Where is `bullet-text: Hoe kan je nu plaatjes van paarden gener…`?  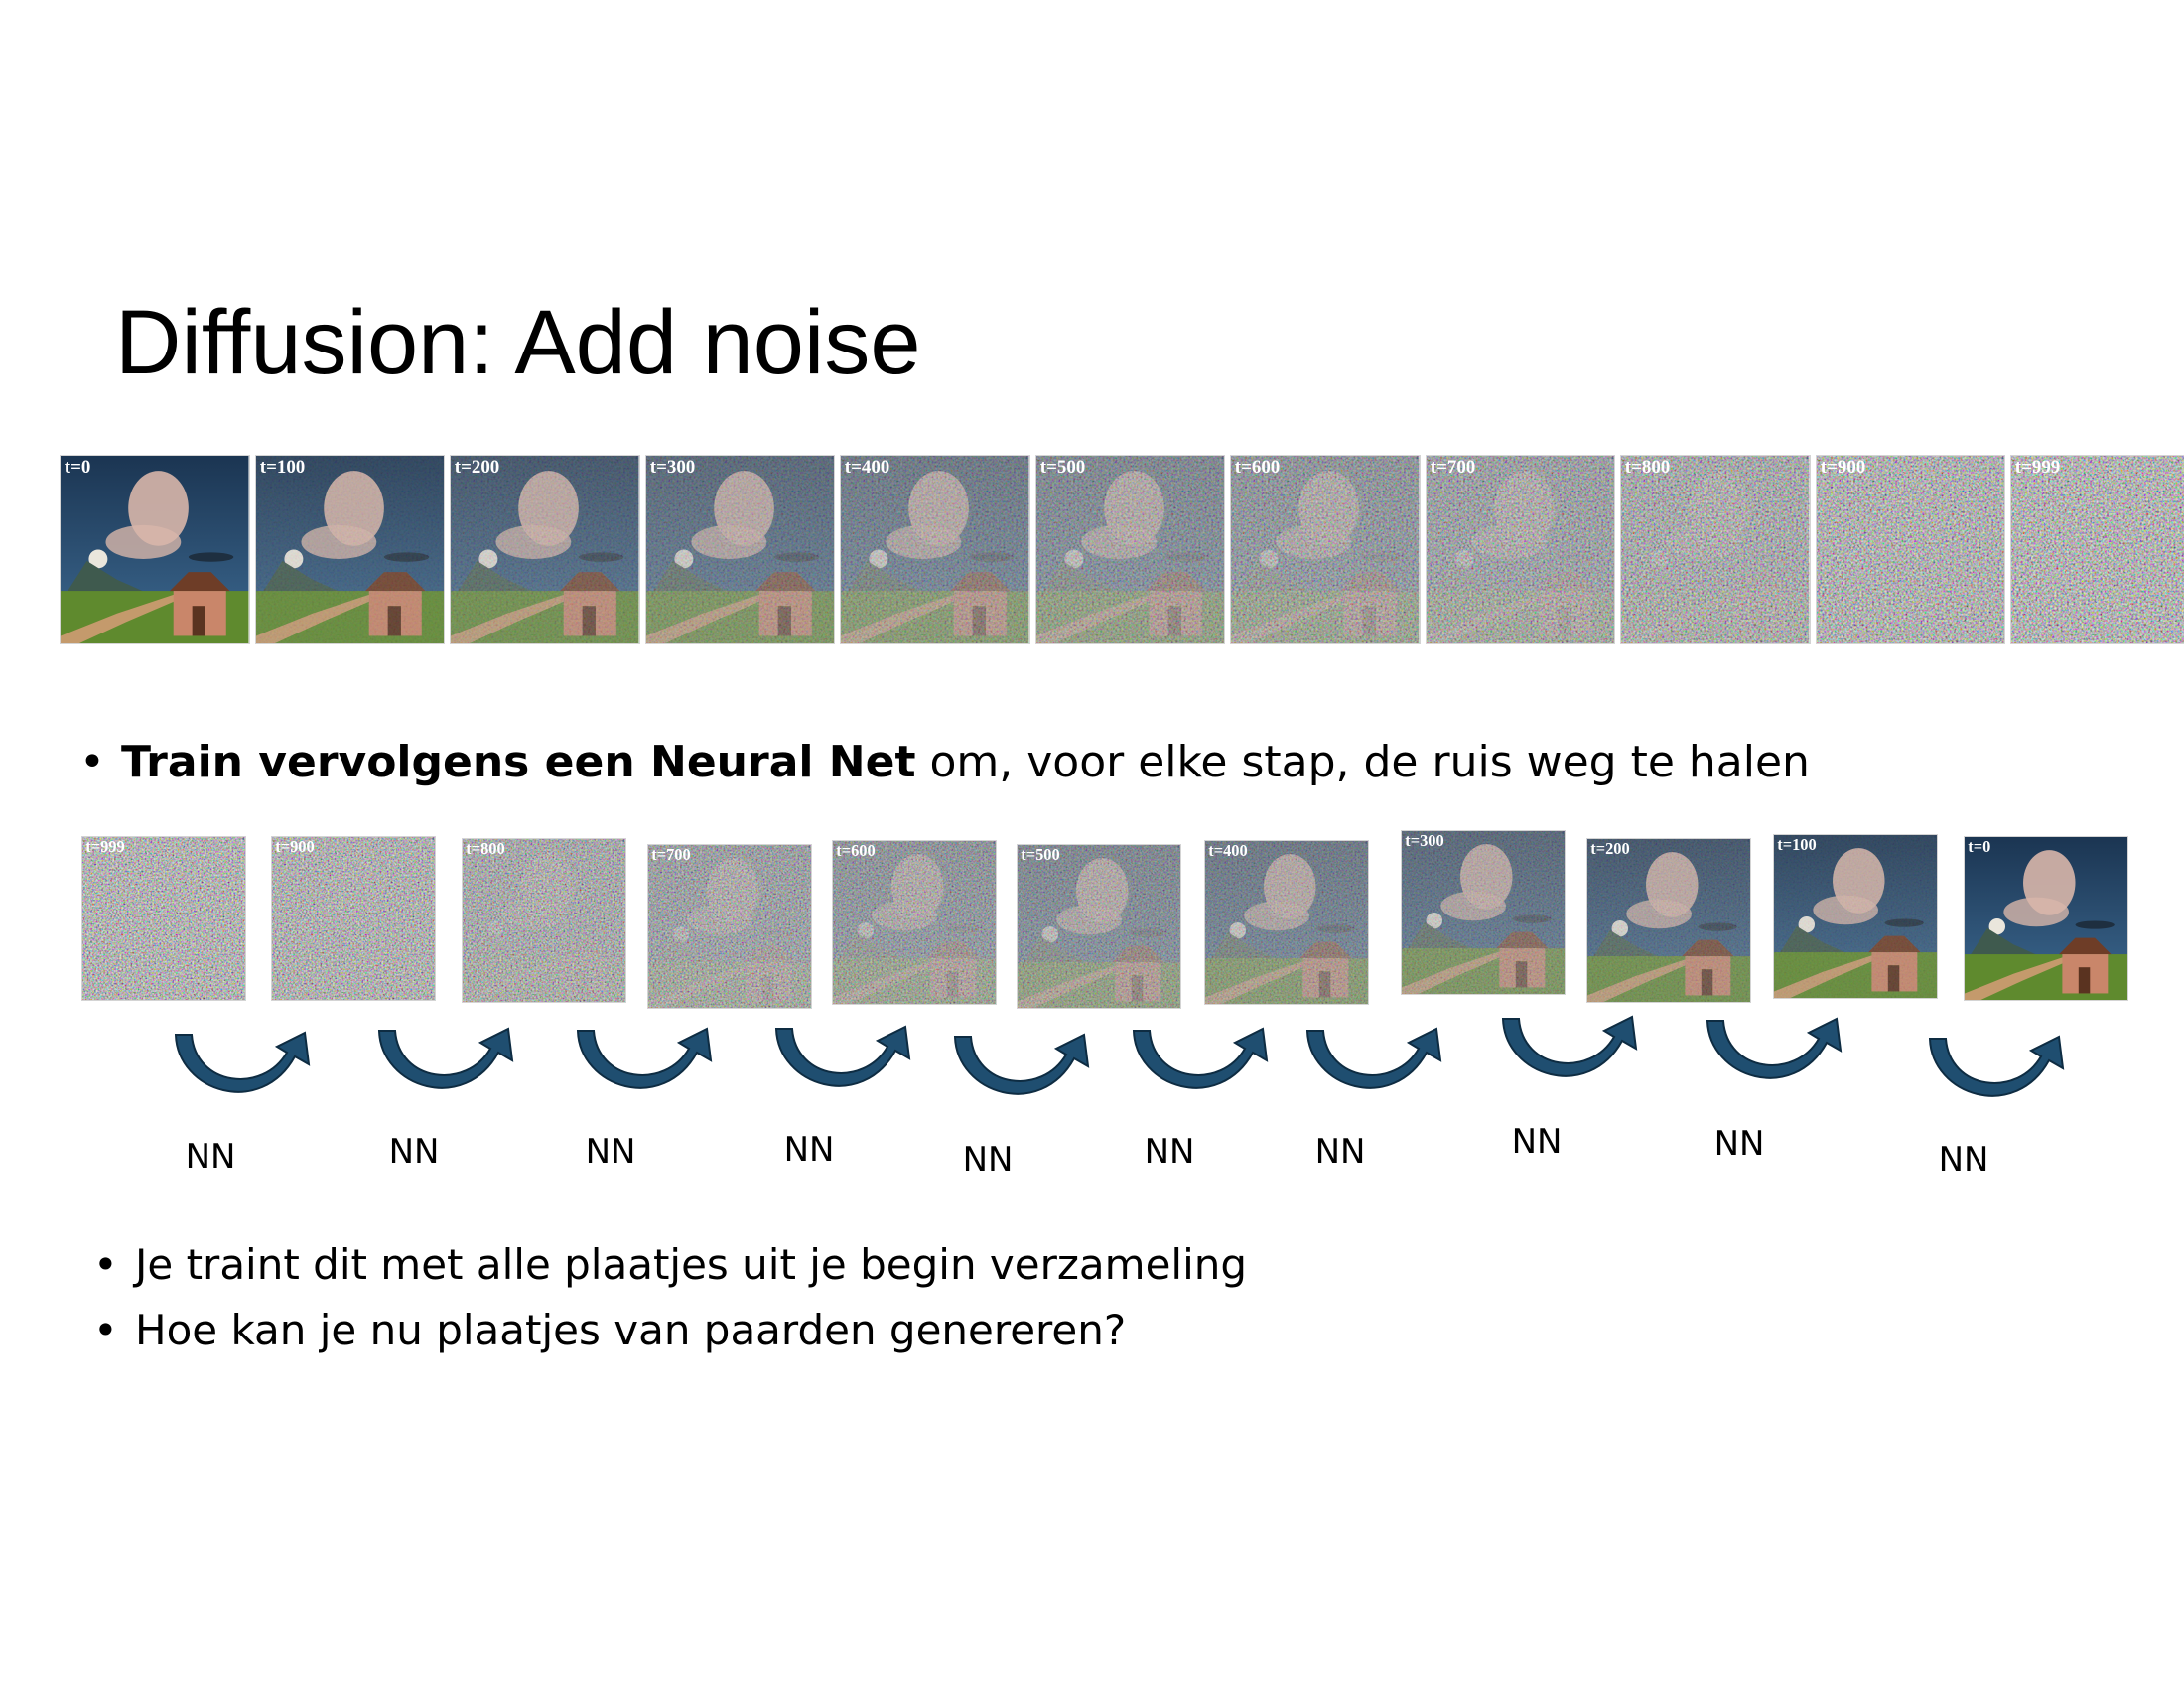 bullet-text: Hoe kan je nu plaatjes van paarden gener… is located at coordinates (631, 1330).